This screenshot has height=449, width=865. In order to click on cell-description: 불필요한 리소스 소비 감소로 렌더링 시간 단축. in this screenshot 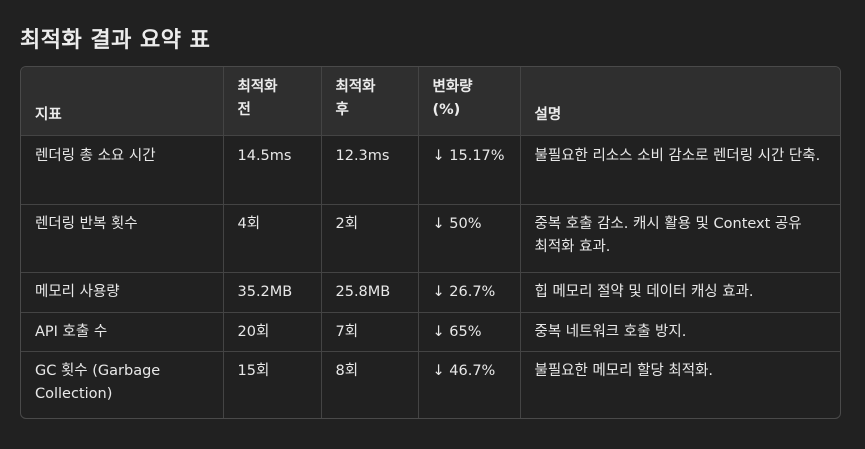, I will do `click(680, 170)`.